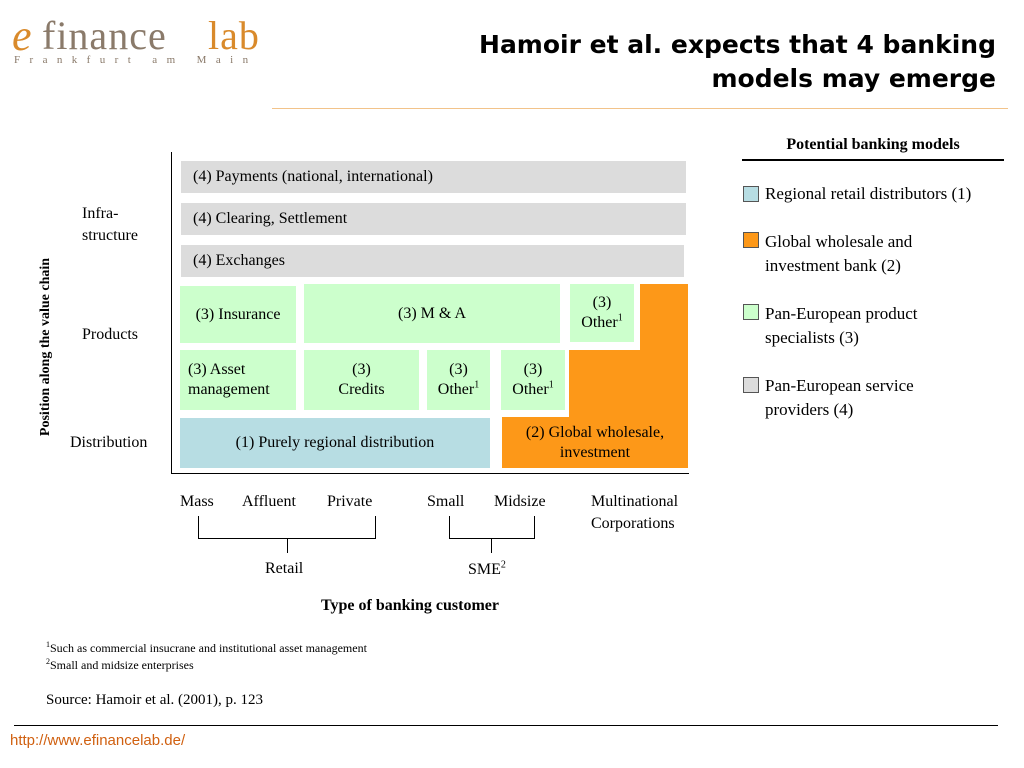 Image resolution: width=1024 pixels, height=768 pixels. What do you see at coordinates (751, 194) in the screenshot?
I see `legend-swatch-regional` at bounding box center [751, 194].